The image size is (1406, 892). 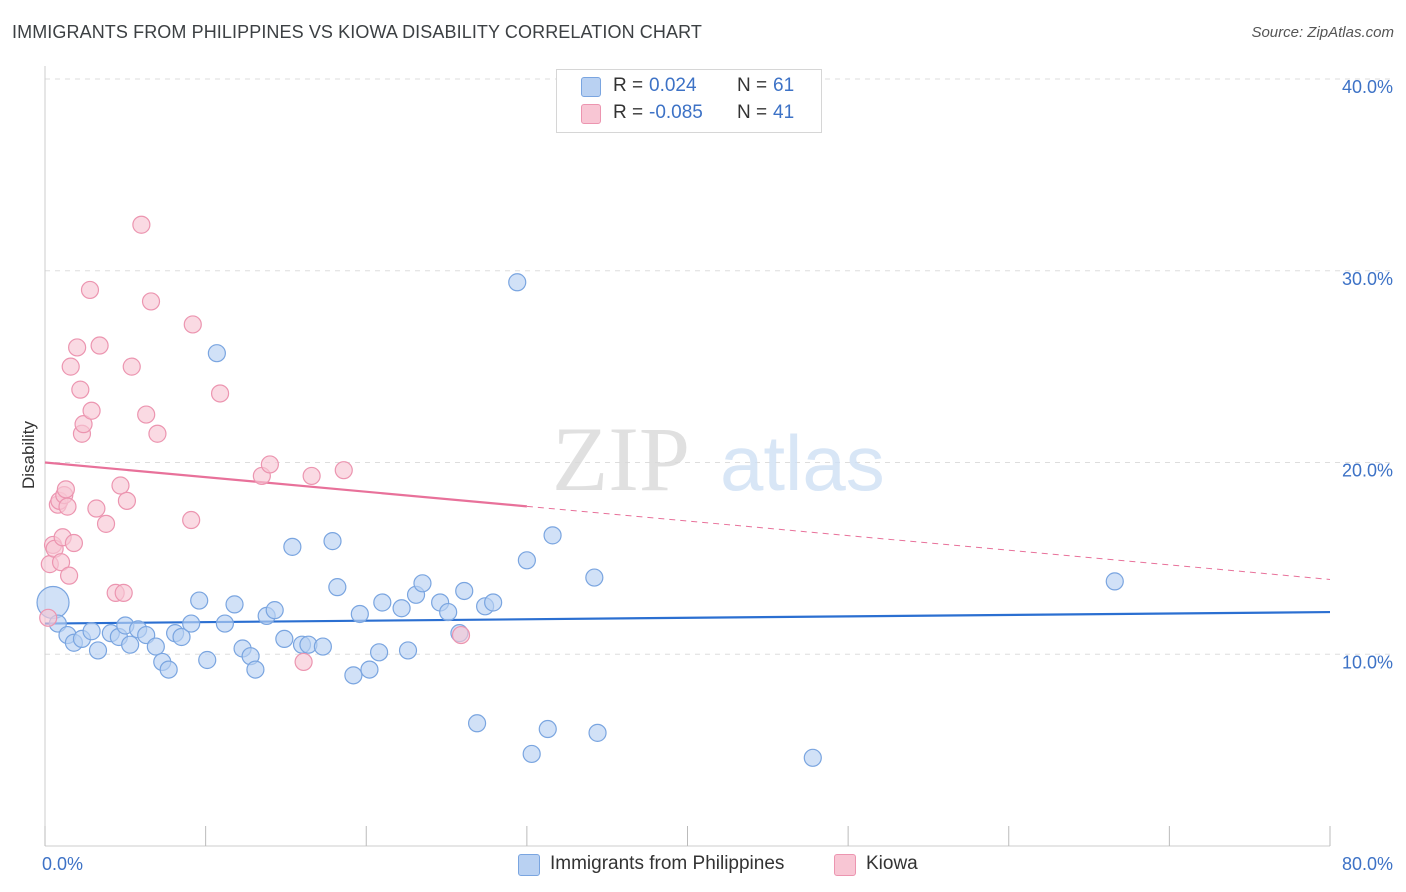 What do you see at coordinates (1367, 374) in the screenshot?
I see `y-tick-labels: 10.0% 20.0% 30.0% 40.0%` at bounding box center [1367, 374].